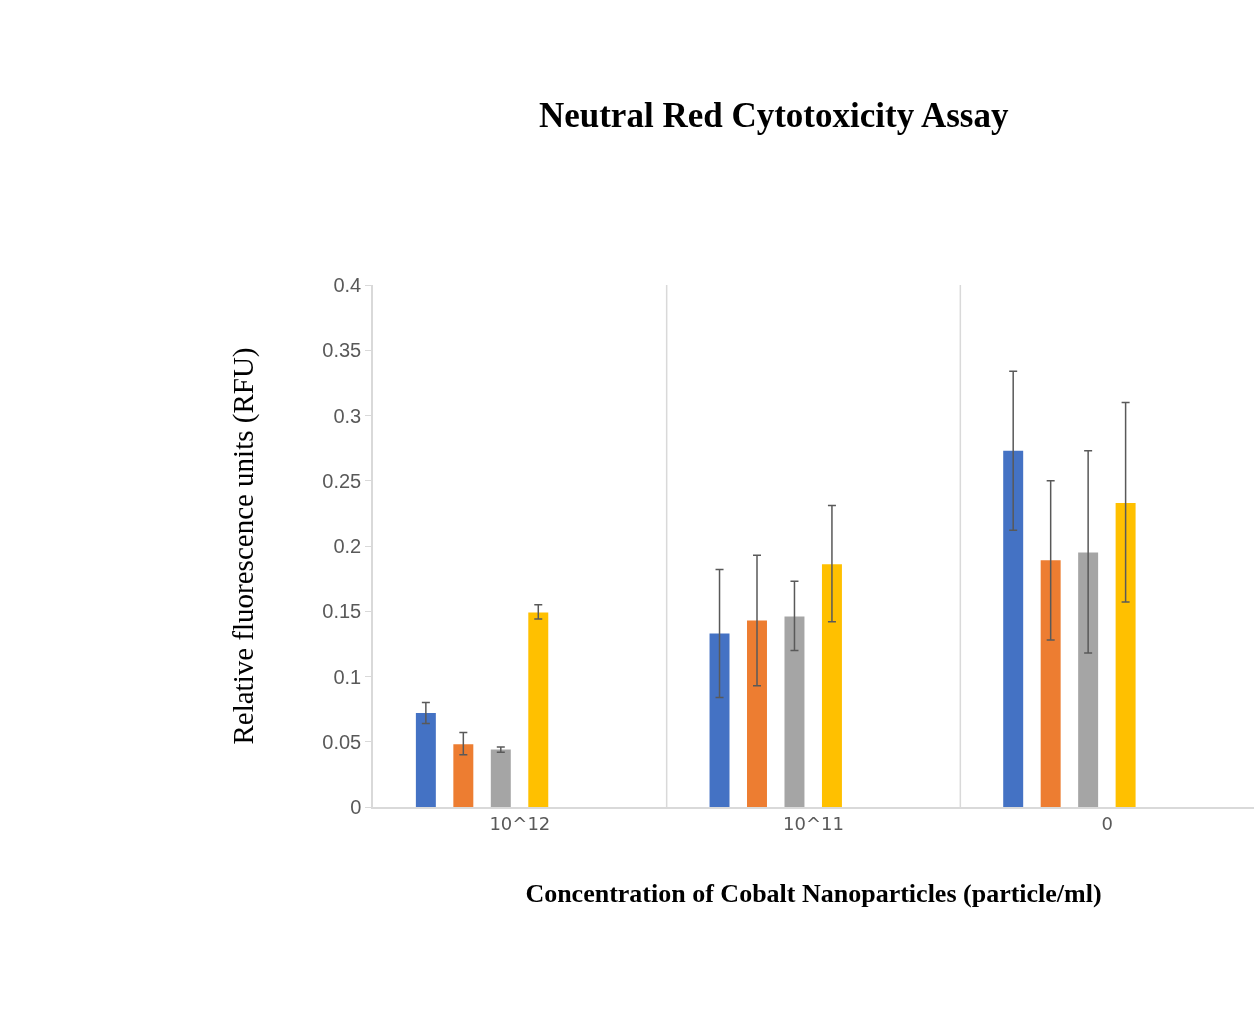 This screenshot has height=1021, width=1254. Describe the element at coordinates (342, 480) in the screenshot. I see `y-tick-label: 0.25` at that location.